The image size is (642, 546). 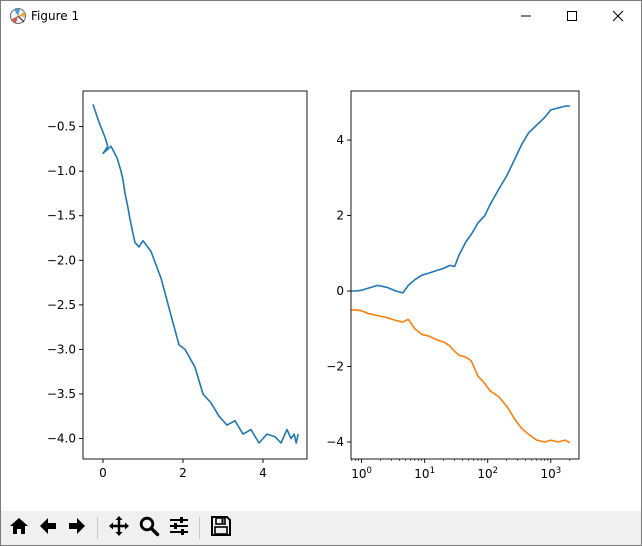 I want to click on subplot-2-ytick-label: −4, so click(x=335, y=442).